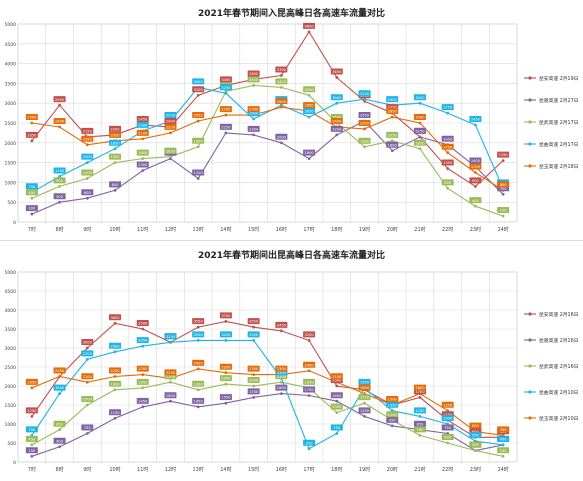 The height and width of the screenshot is (481, 583). Describe the element at coordinates (31, 134) in the screenshot. I see `data-label: 2050` at that location.